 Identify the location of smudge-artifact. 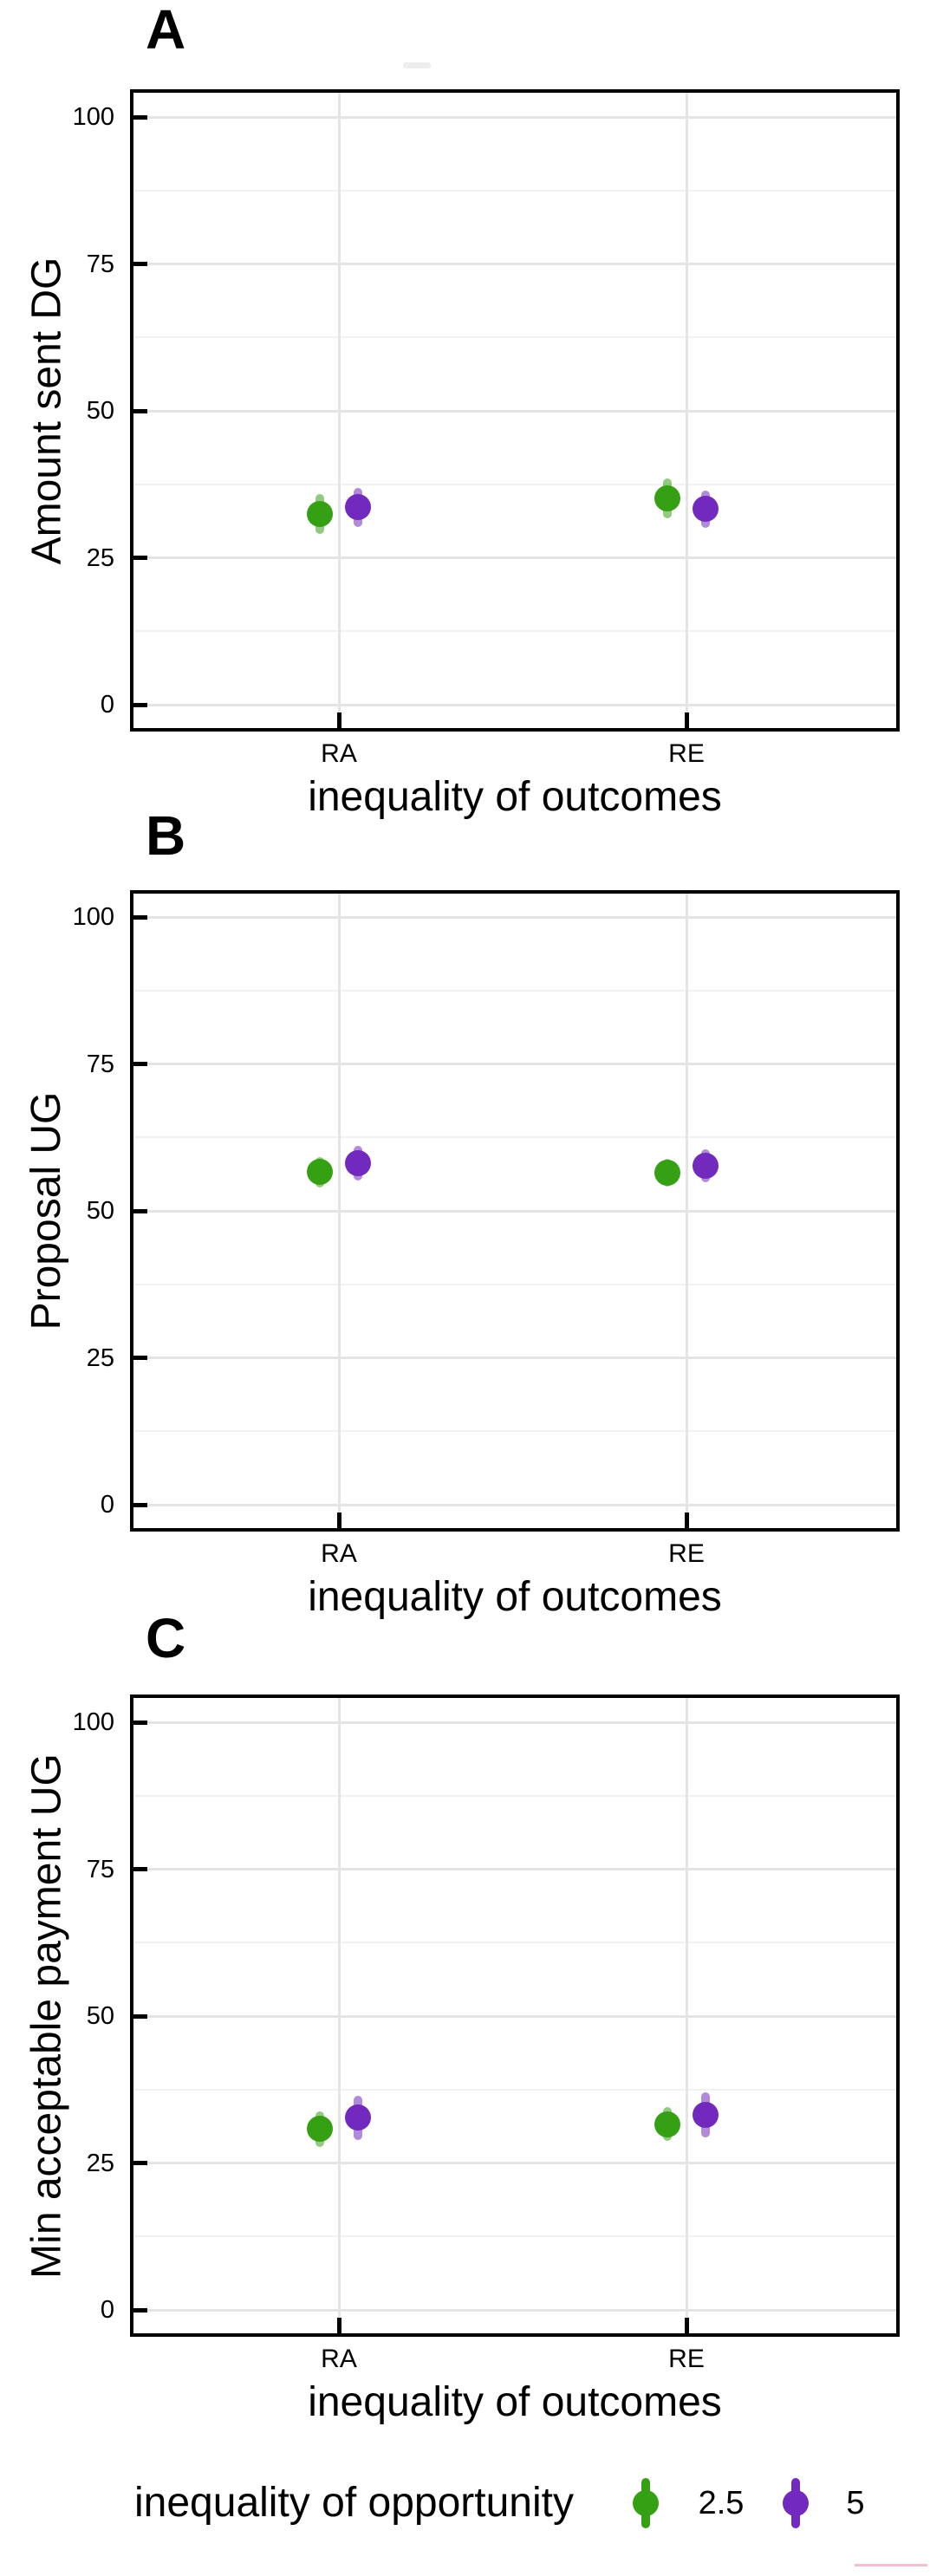
(417, 65).